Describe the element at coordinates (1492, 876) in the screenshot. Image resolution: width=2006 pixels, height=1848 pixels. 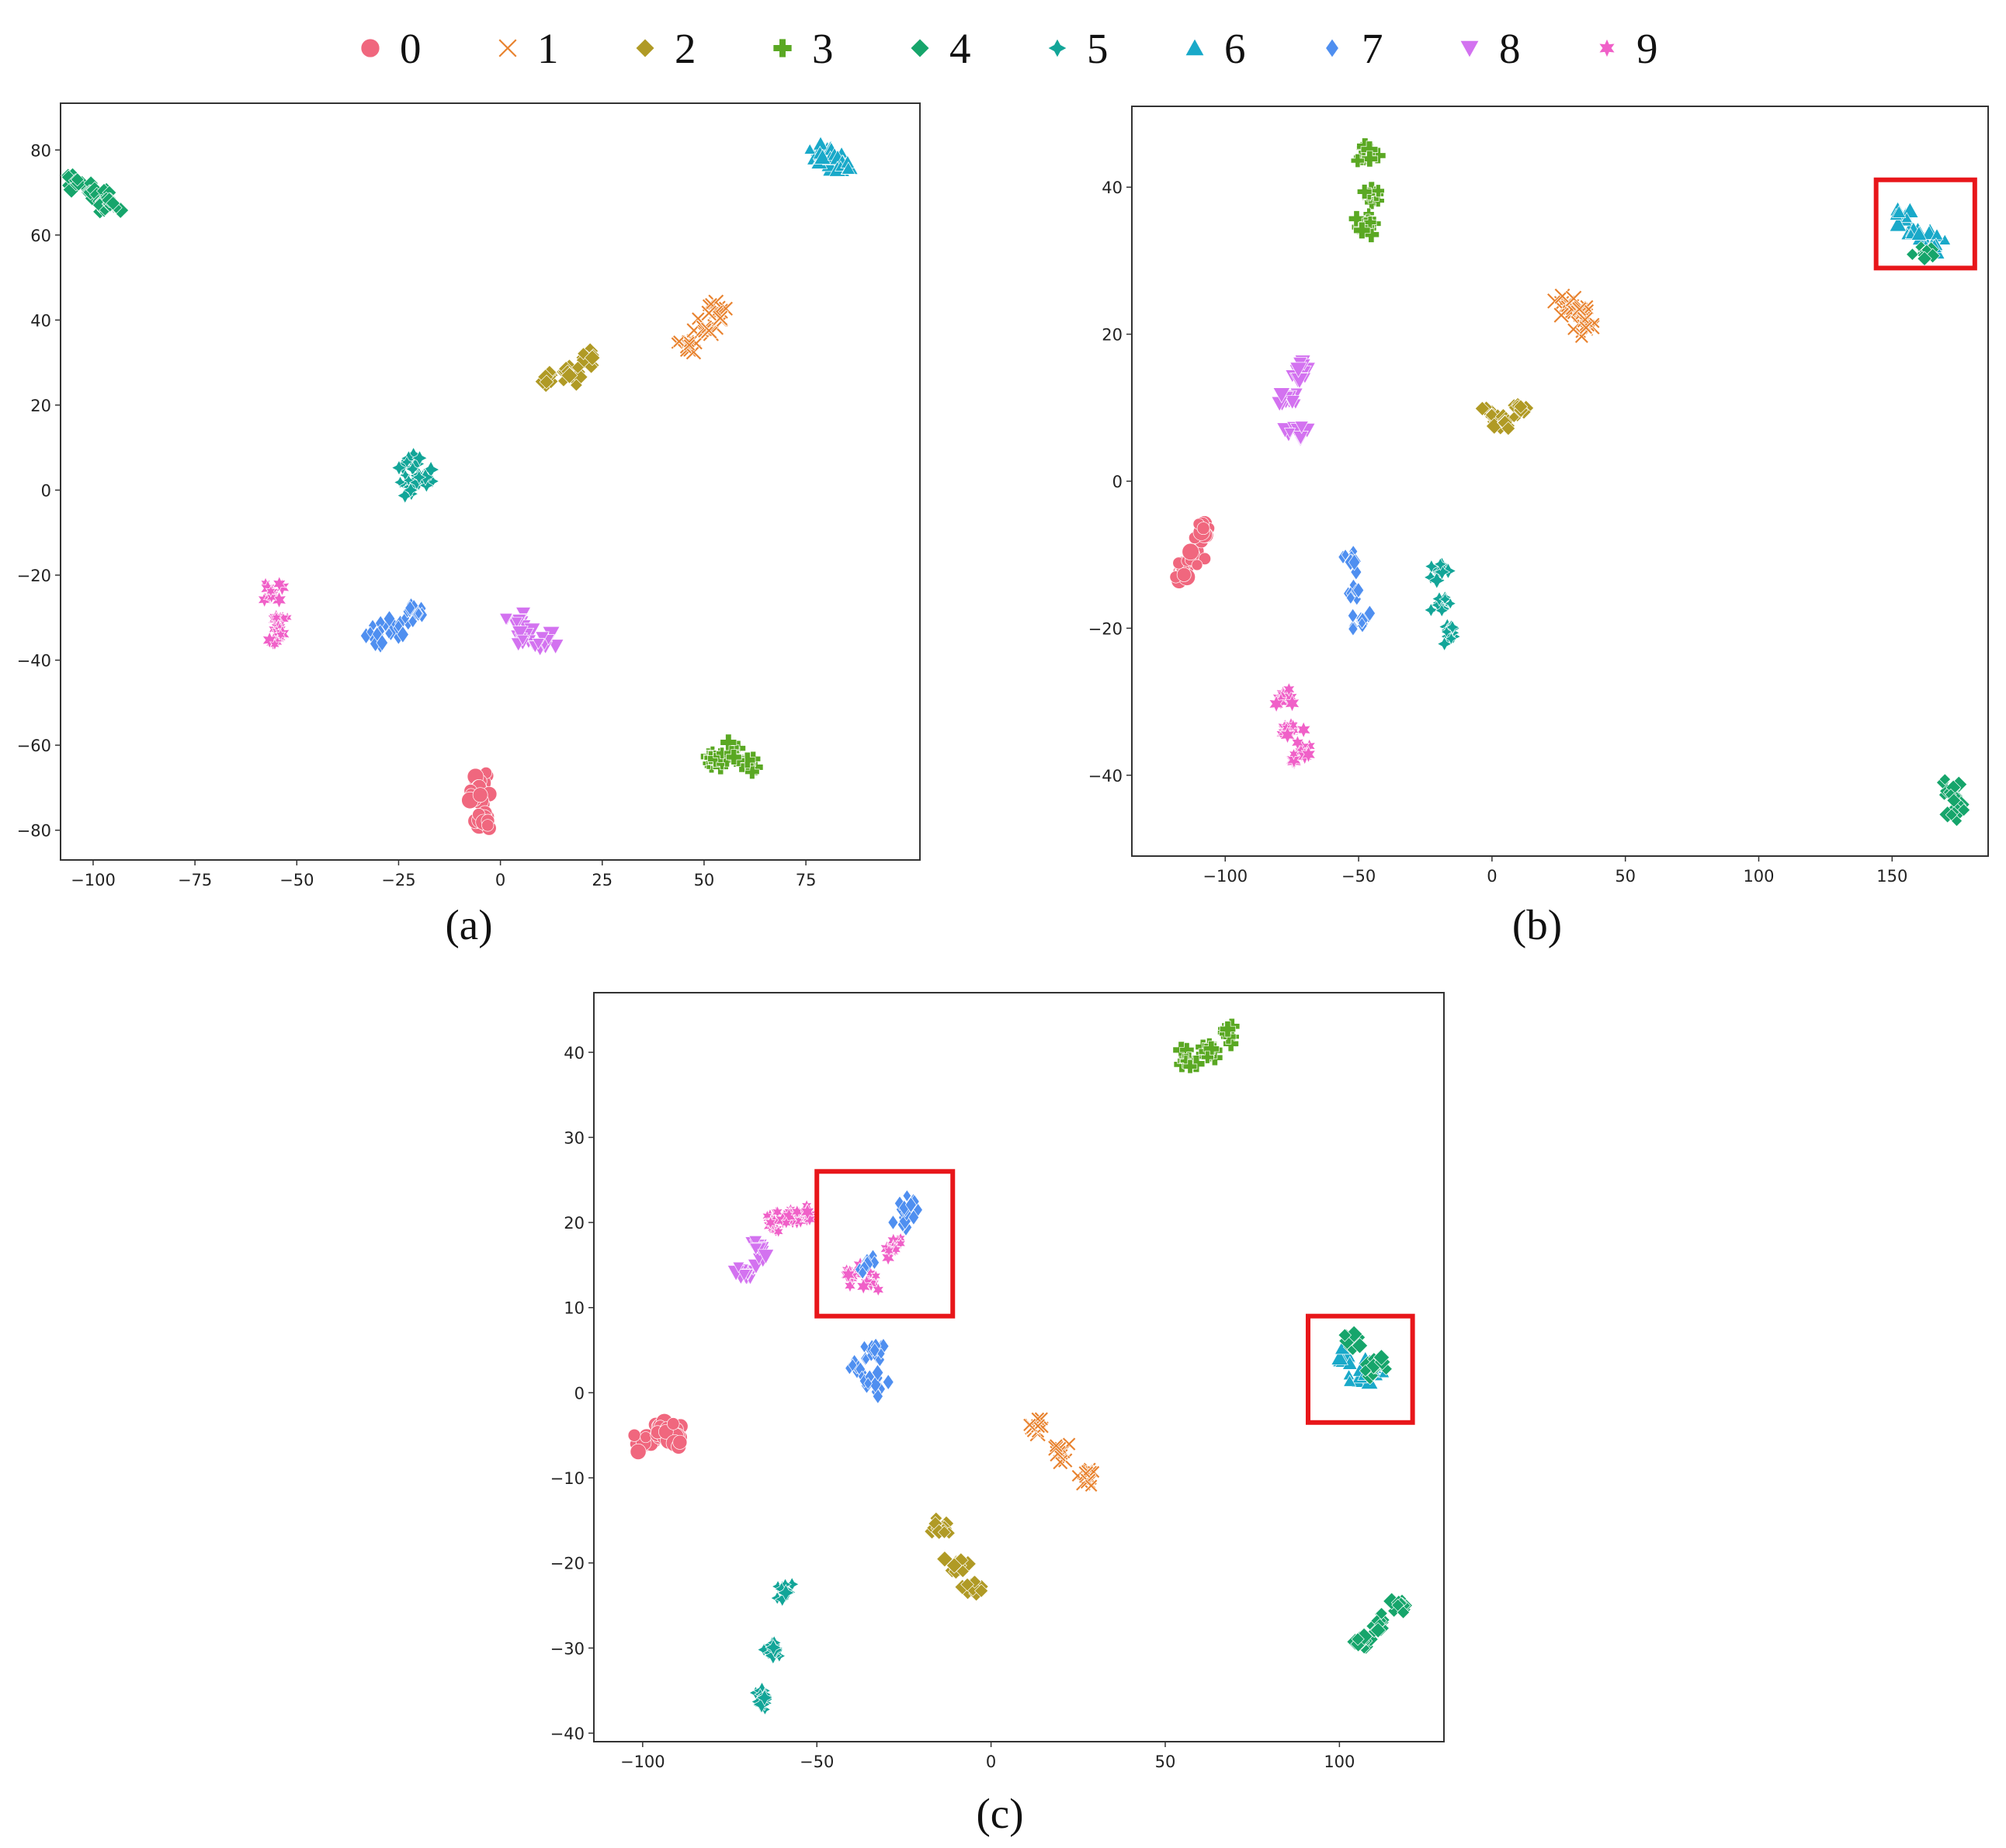
I see `x-tick-label: 0` at that location.